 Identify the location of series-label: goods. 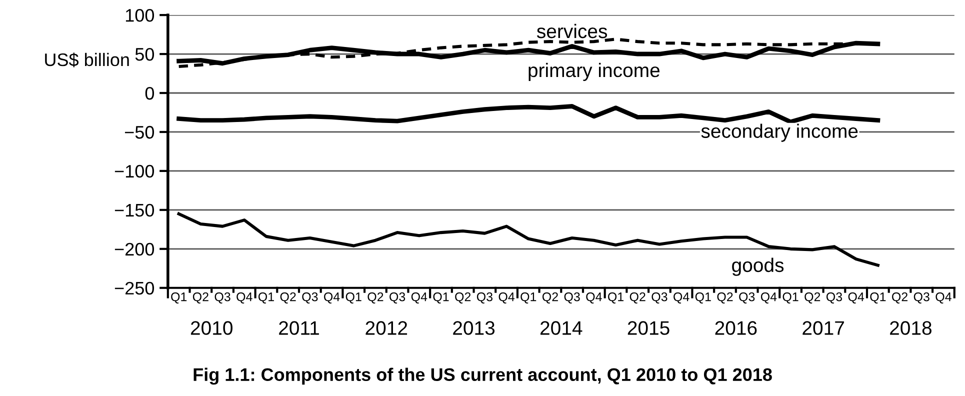
(758, 267).